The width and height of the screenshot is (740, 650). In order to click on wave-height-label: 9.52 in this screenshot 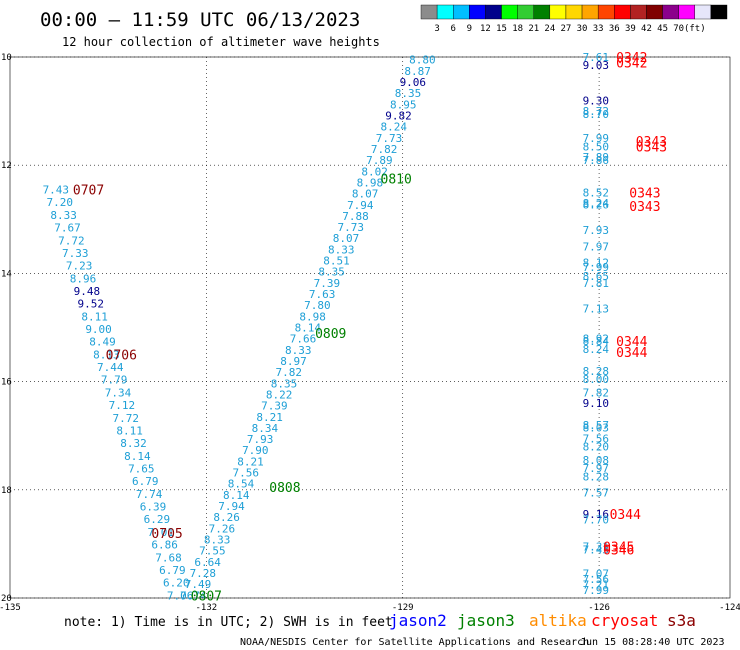, I will do `click(91, 304)`.